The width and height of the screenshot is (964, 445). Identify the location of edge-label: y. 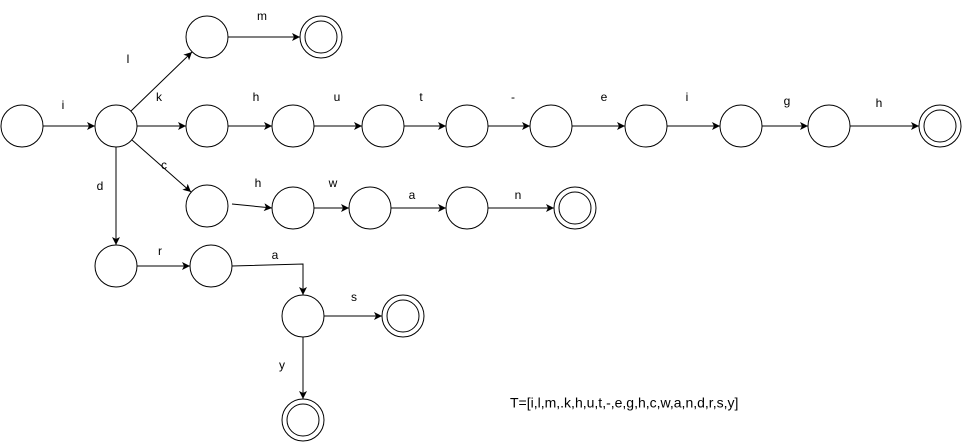
(282, 365).